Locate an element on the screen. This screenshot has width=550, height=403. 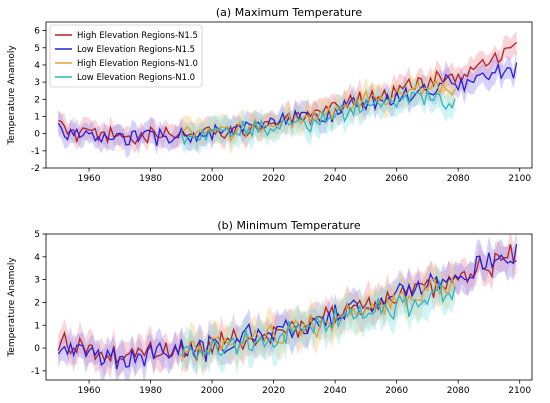
legend-box is located at coordinates (126, 56).